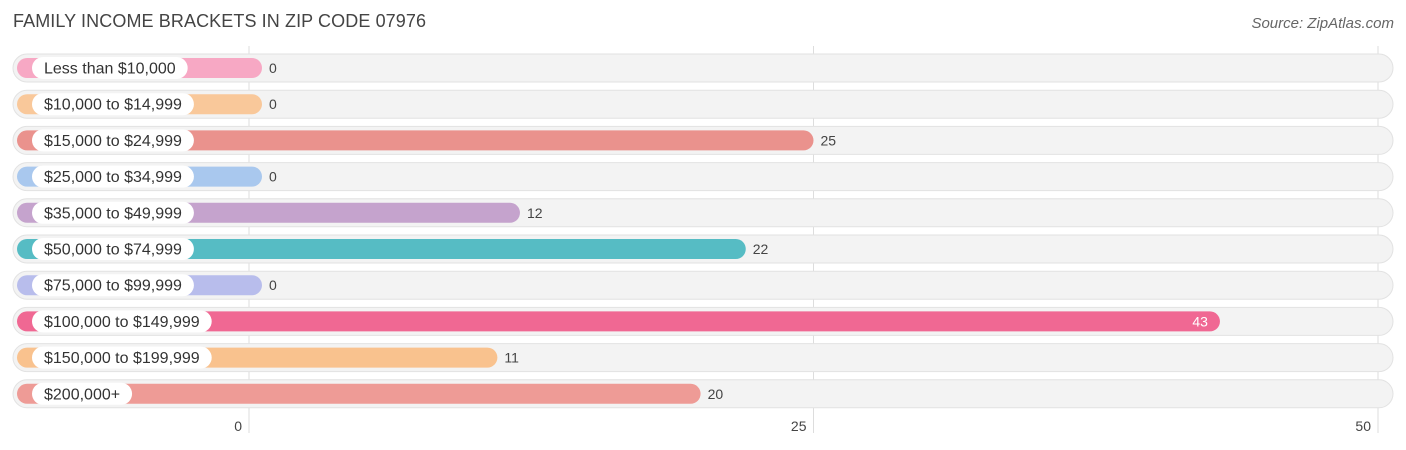  Describe the element at coordinates (829, 140) in the screenshot. I see `value-label: 25` at that location.